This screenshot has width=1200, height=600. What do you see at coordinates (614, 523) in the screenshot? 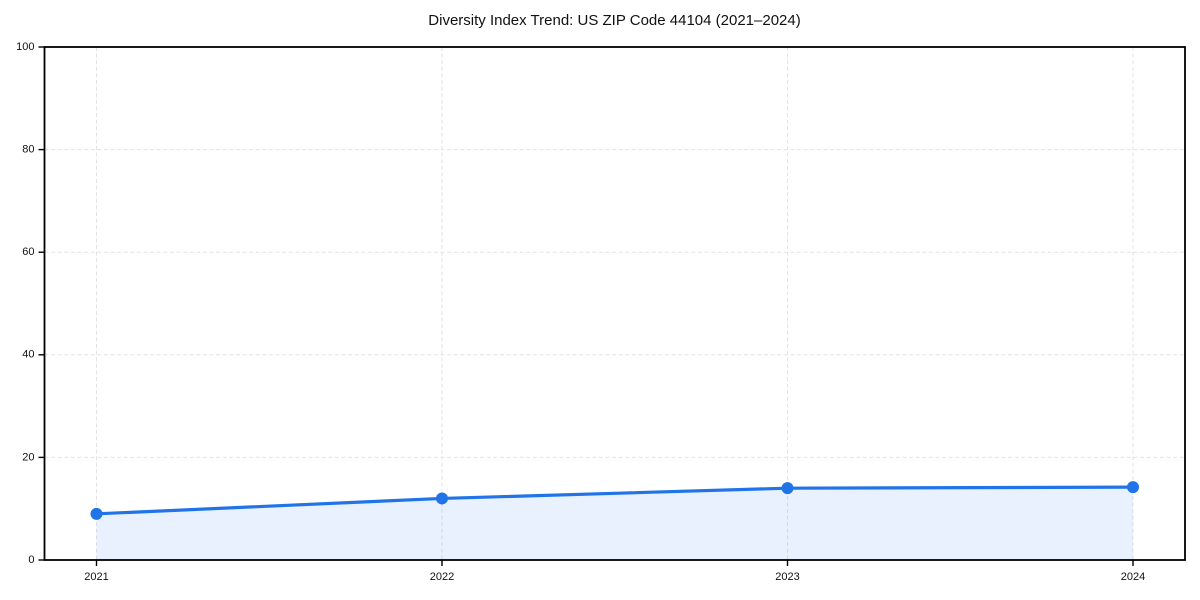
I see `area-fill` at bounding box center [614, 523].